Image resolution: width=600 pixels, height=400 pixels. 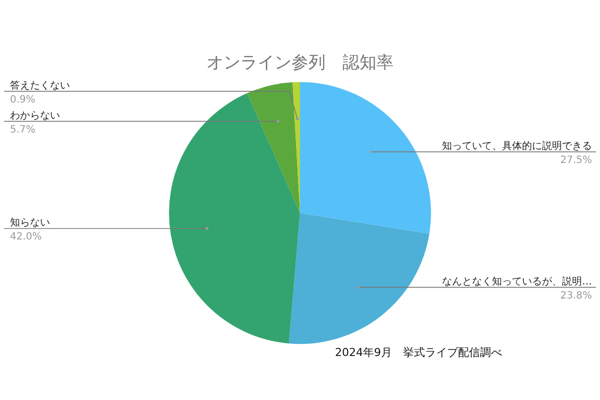 I want to click on slice-label: わからない, so click(x=35, y=116).